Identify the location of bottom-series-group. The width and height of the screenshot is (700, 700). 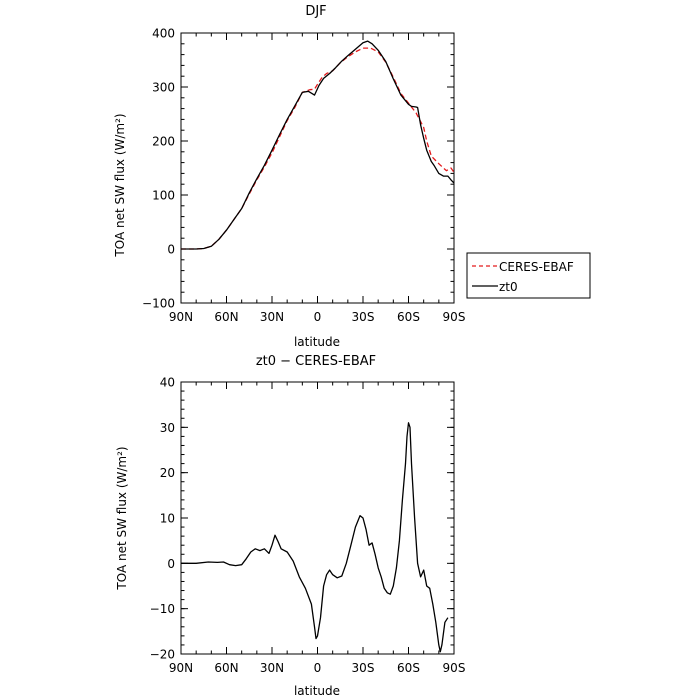
(315, 537).